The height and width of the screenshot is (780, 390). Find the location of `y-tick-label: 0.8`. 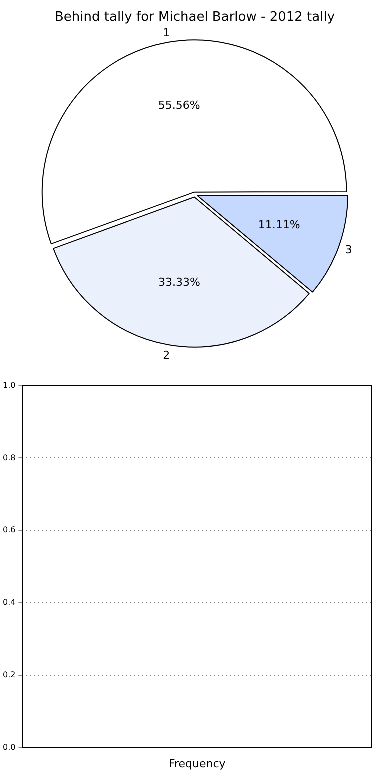

y-tick-label: 0.8 is located at coordinates (9, 457).